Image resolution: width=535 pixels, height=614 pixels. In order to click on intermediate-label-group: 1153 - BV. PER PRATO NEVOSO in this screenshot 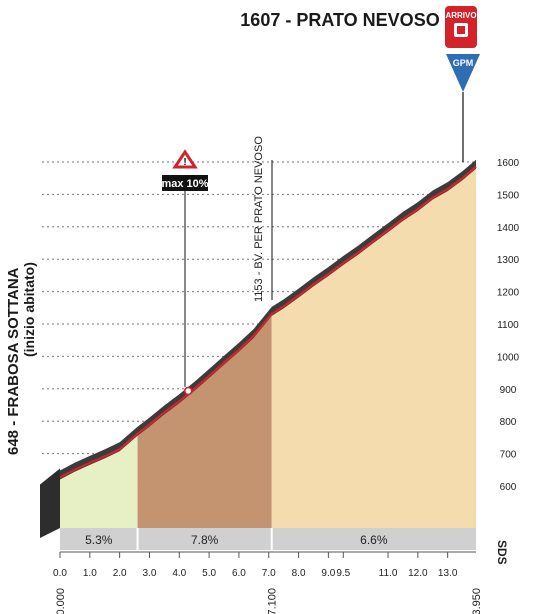, I will do `click(259, 219)`.